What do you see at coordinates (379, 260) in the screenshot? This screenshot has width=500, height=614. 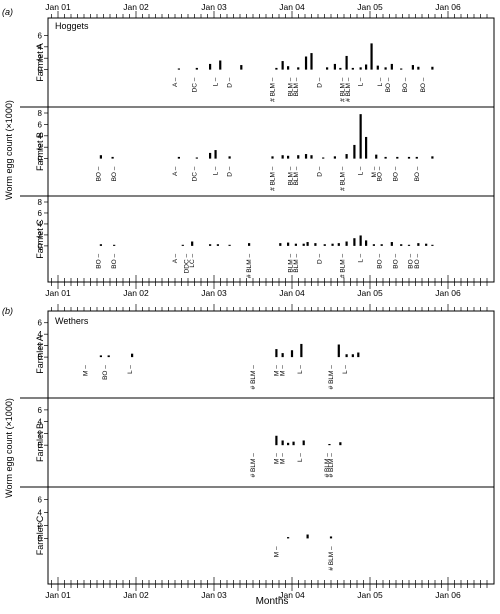 I see `treatment-label-0-2-11: BO –` at bounding box center [379, 260].